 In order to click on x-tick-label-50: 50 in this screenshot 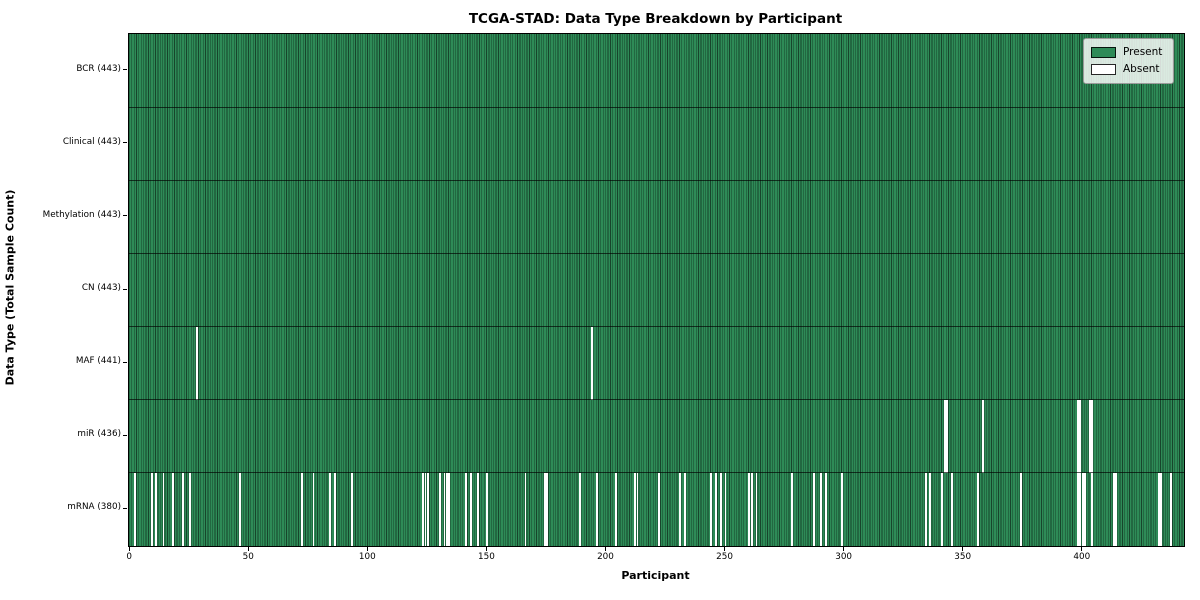, I will do `click(248, 557)`.